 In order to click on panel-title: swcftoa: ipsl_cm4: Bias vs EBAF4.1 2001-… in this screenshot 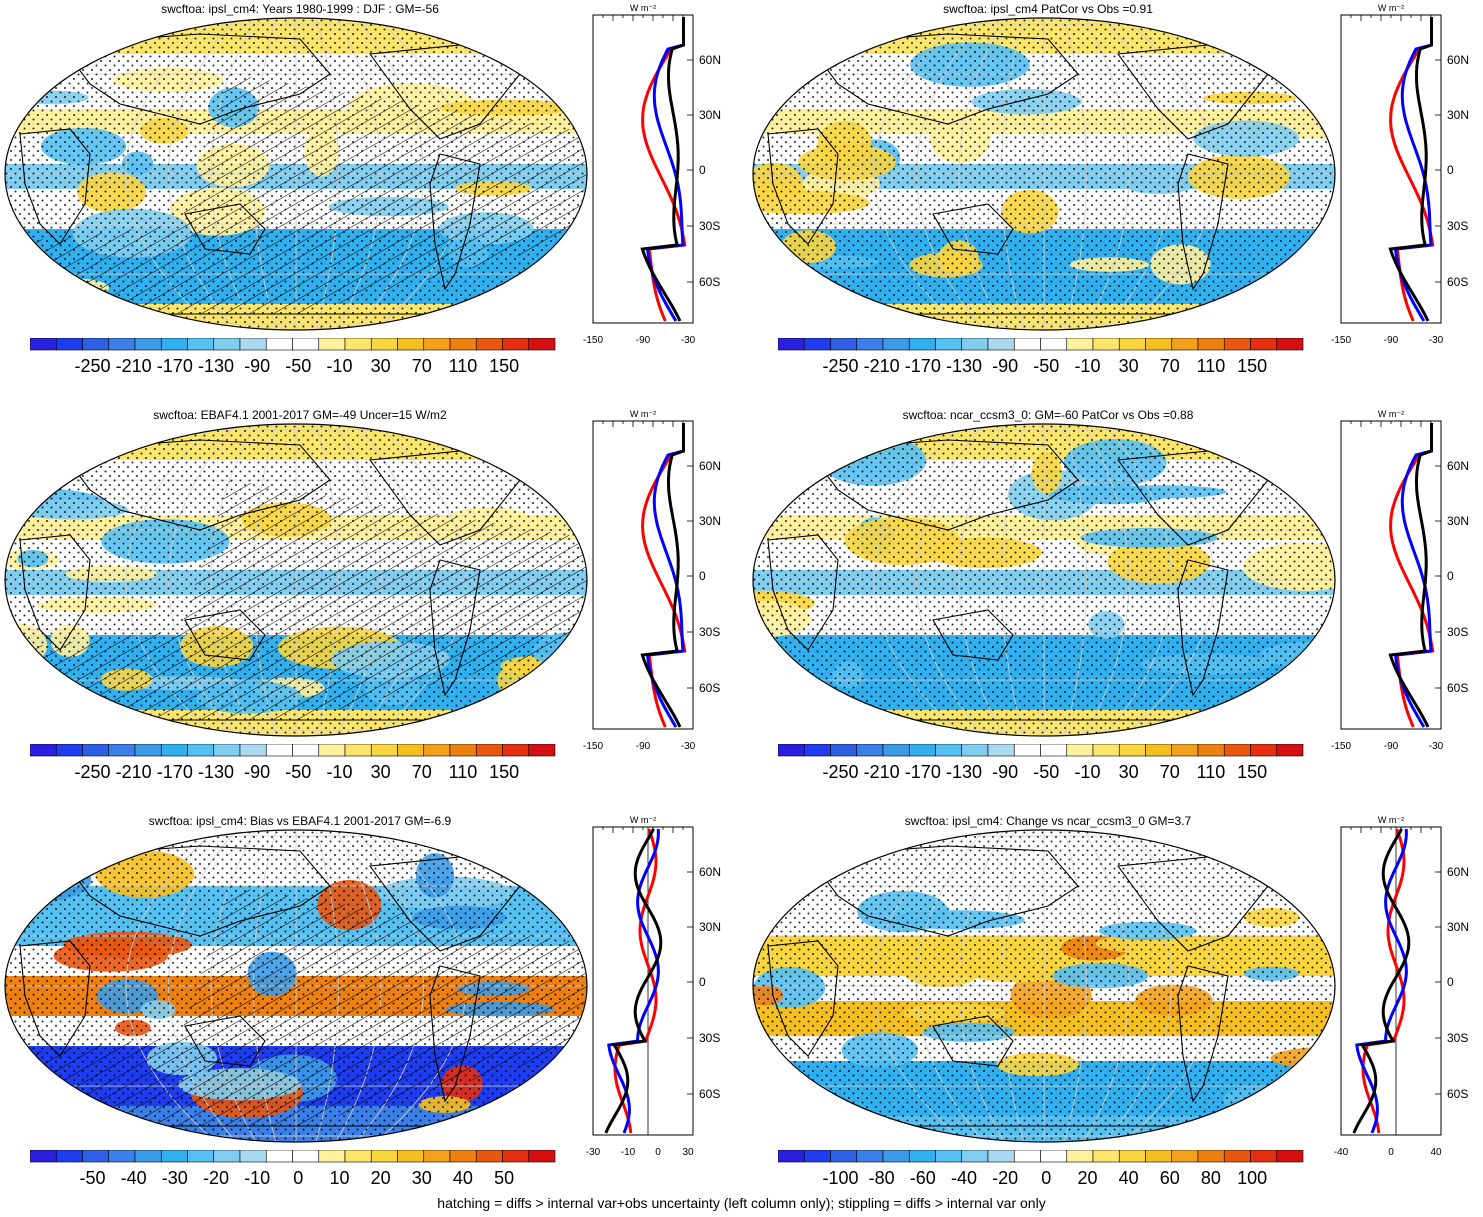, I will do `click(300, 821)`.